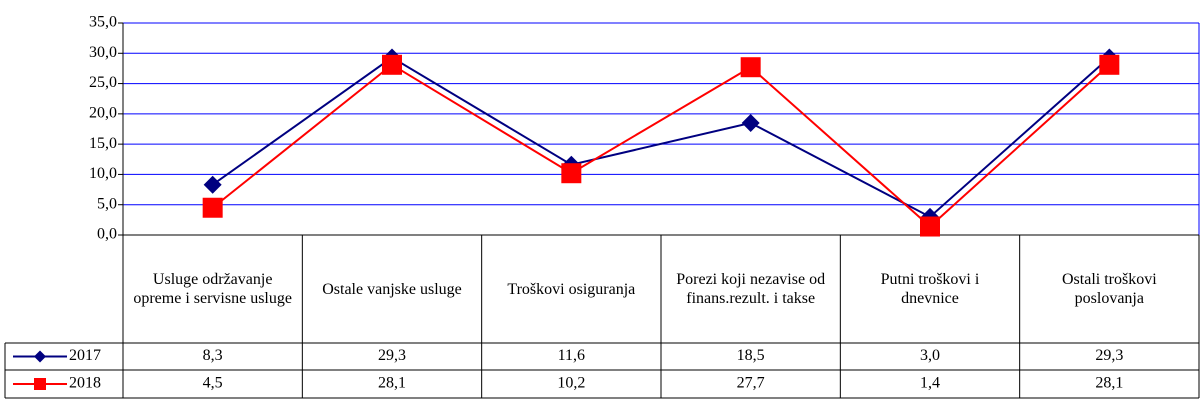 This screenshot has width=1200, height=401. Describe the element at coordinates (103, 52) in the screenshot. I see `y-tick-label: 30,0` at that location.